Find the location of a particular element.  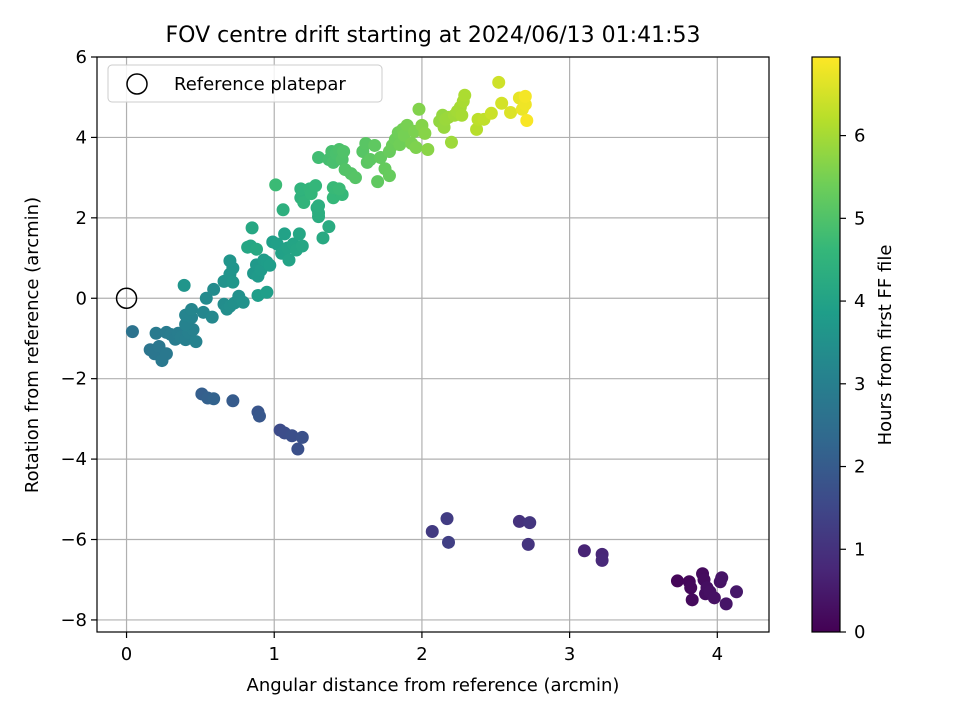

x-tick-label: 0 is located at coordinates (126, 654).